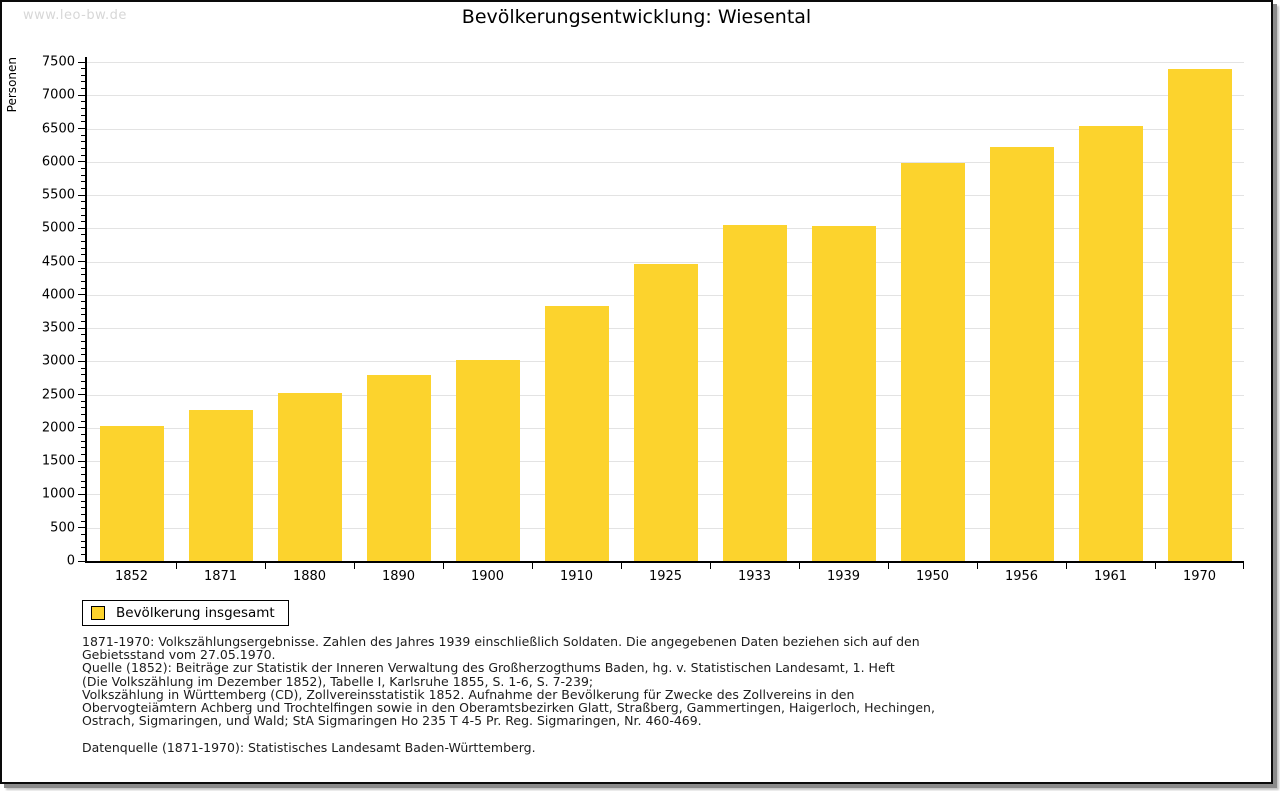 The width and height of the screenshot is (1280, 791). Describe the element at coordinates (70, 561) in the screenshot. I see `y-tick-label-0: 0` at that location.